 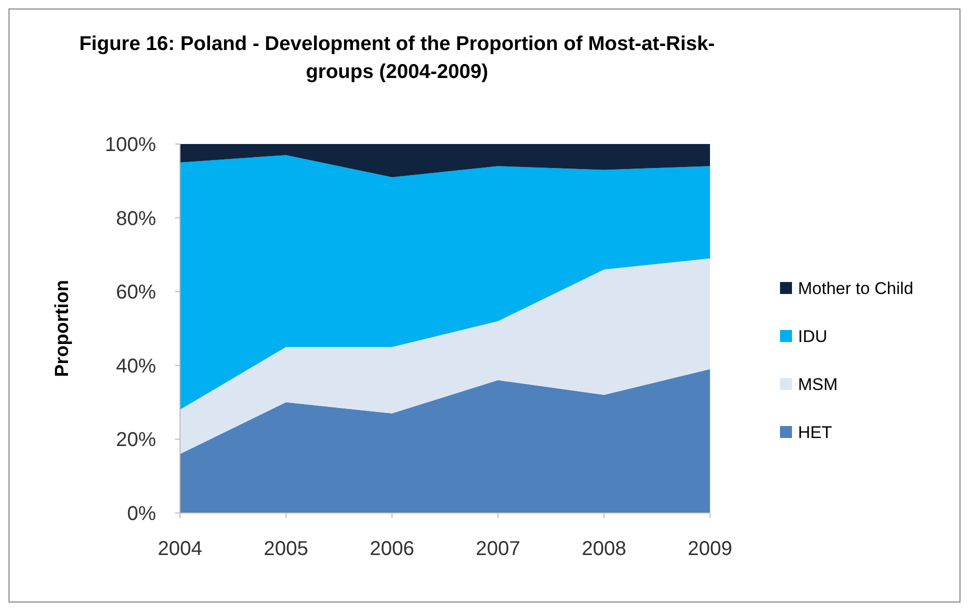 I want to click on x-tick-label: 2006, so click(x=392, y=549).